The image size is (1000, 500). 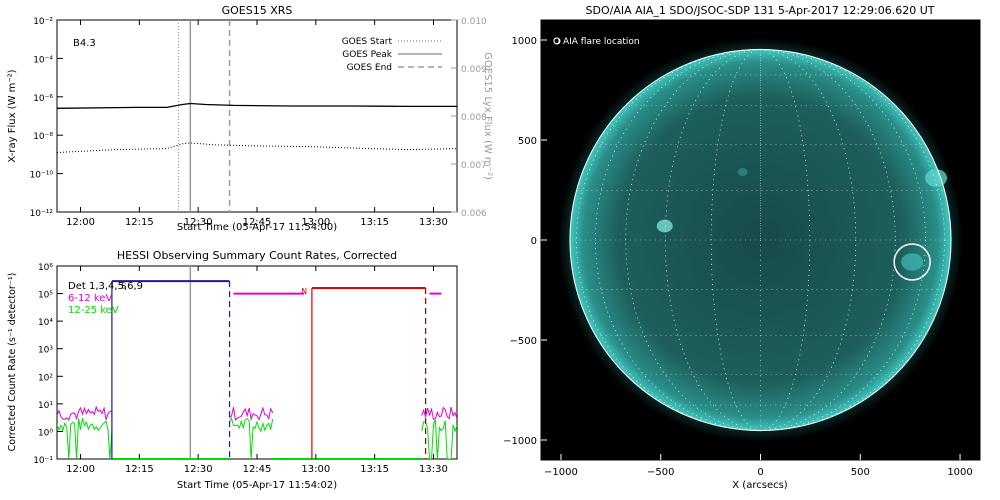 I want to click on chart-title: GOES15 XRS, so click(x=257, y=10).